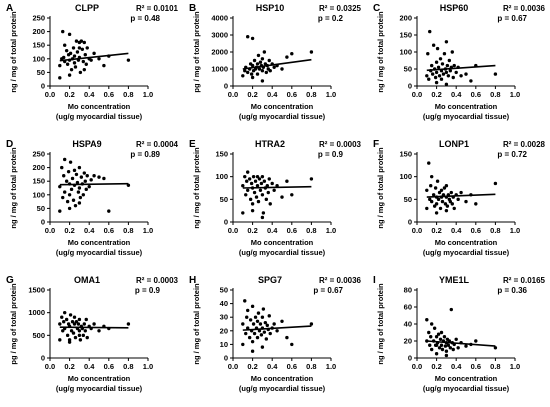 The width and height of the screenshot is (550, 407). I want to click on y-tick-label: 250, so click(38, 18).